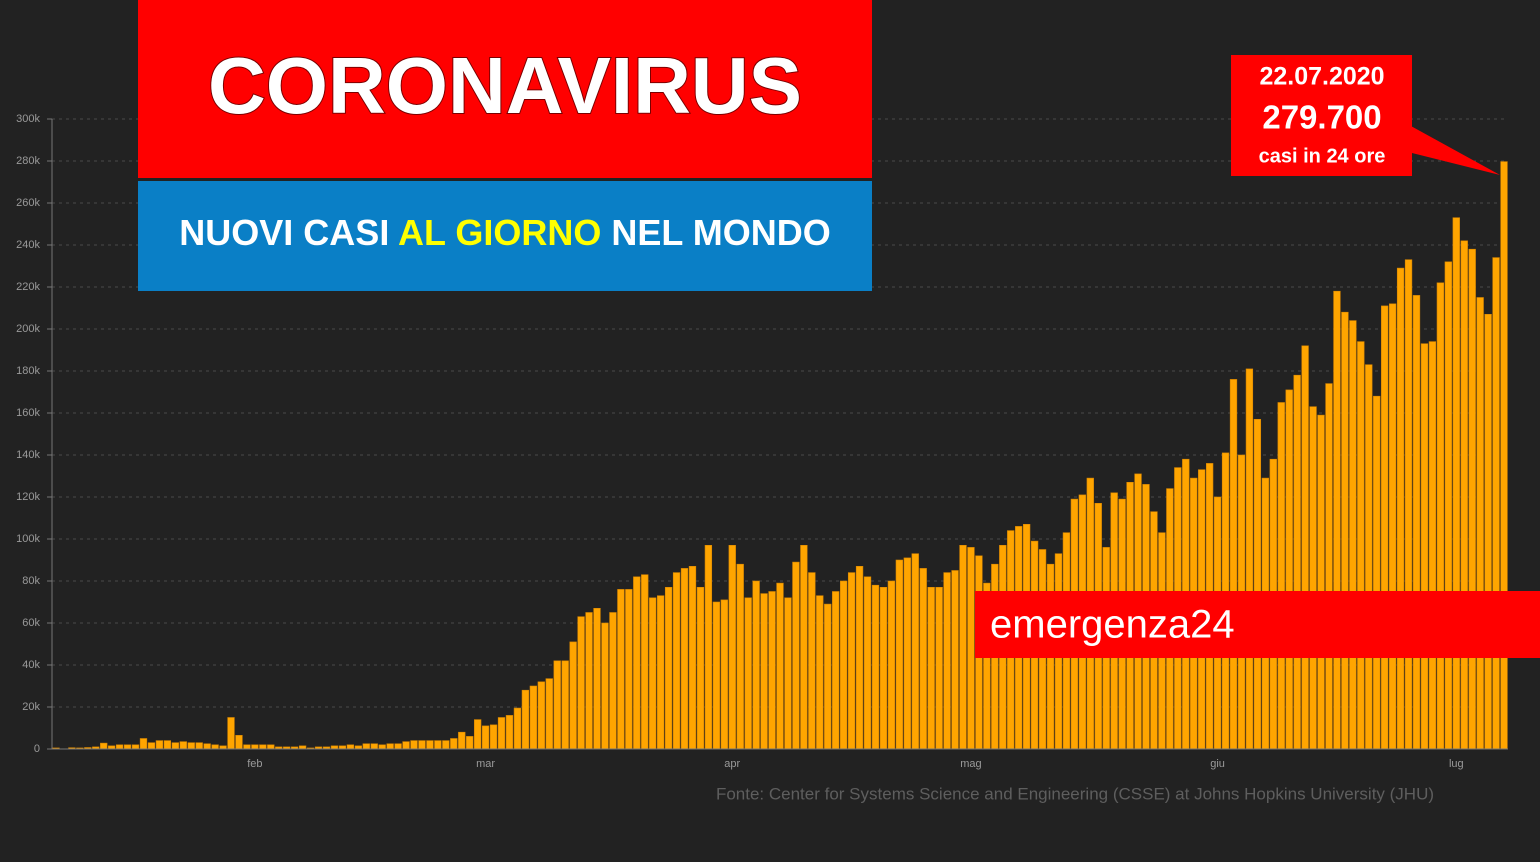  Describe the element at coordinates (28, 455) in the screenshot. I see `y-tick-label: 140k` at that location.